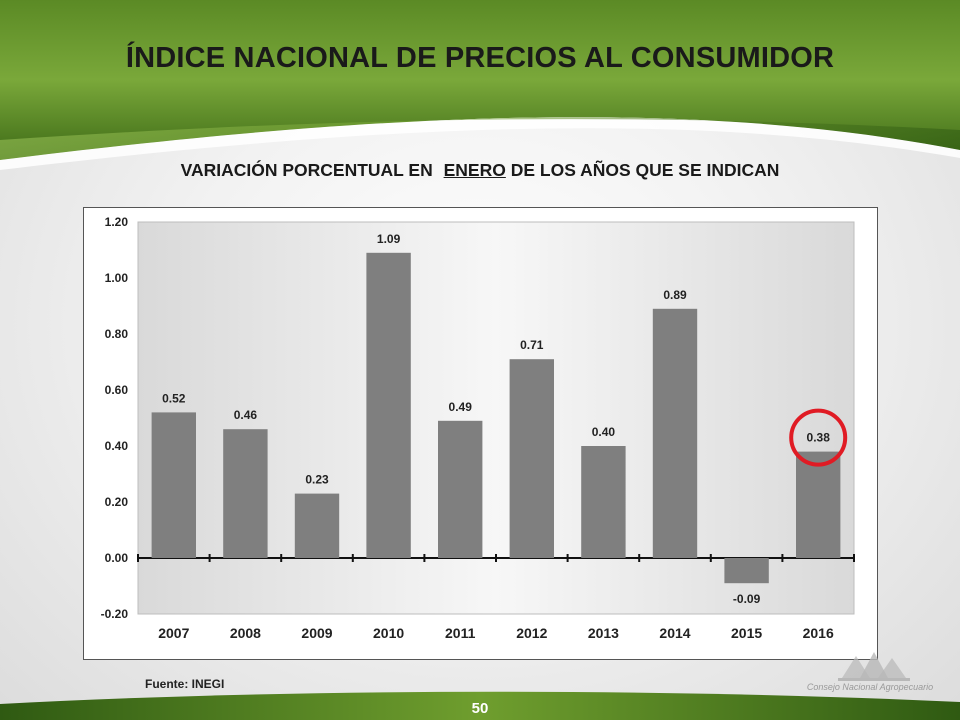  I want to click on bar-2015, so click(746, 571).